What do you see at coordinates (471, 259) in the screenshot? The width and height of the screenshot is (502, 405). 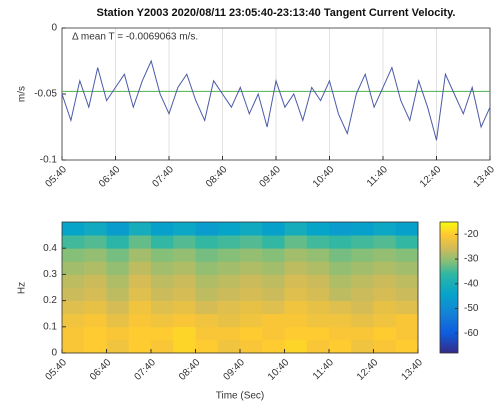 I see `colorbar-tick-label: -30` at bounding box center [471, 259].